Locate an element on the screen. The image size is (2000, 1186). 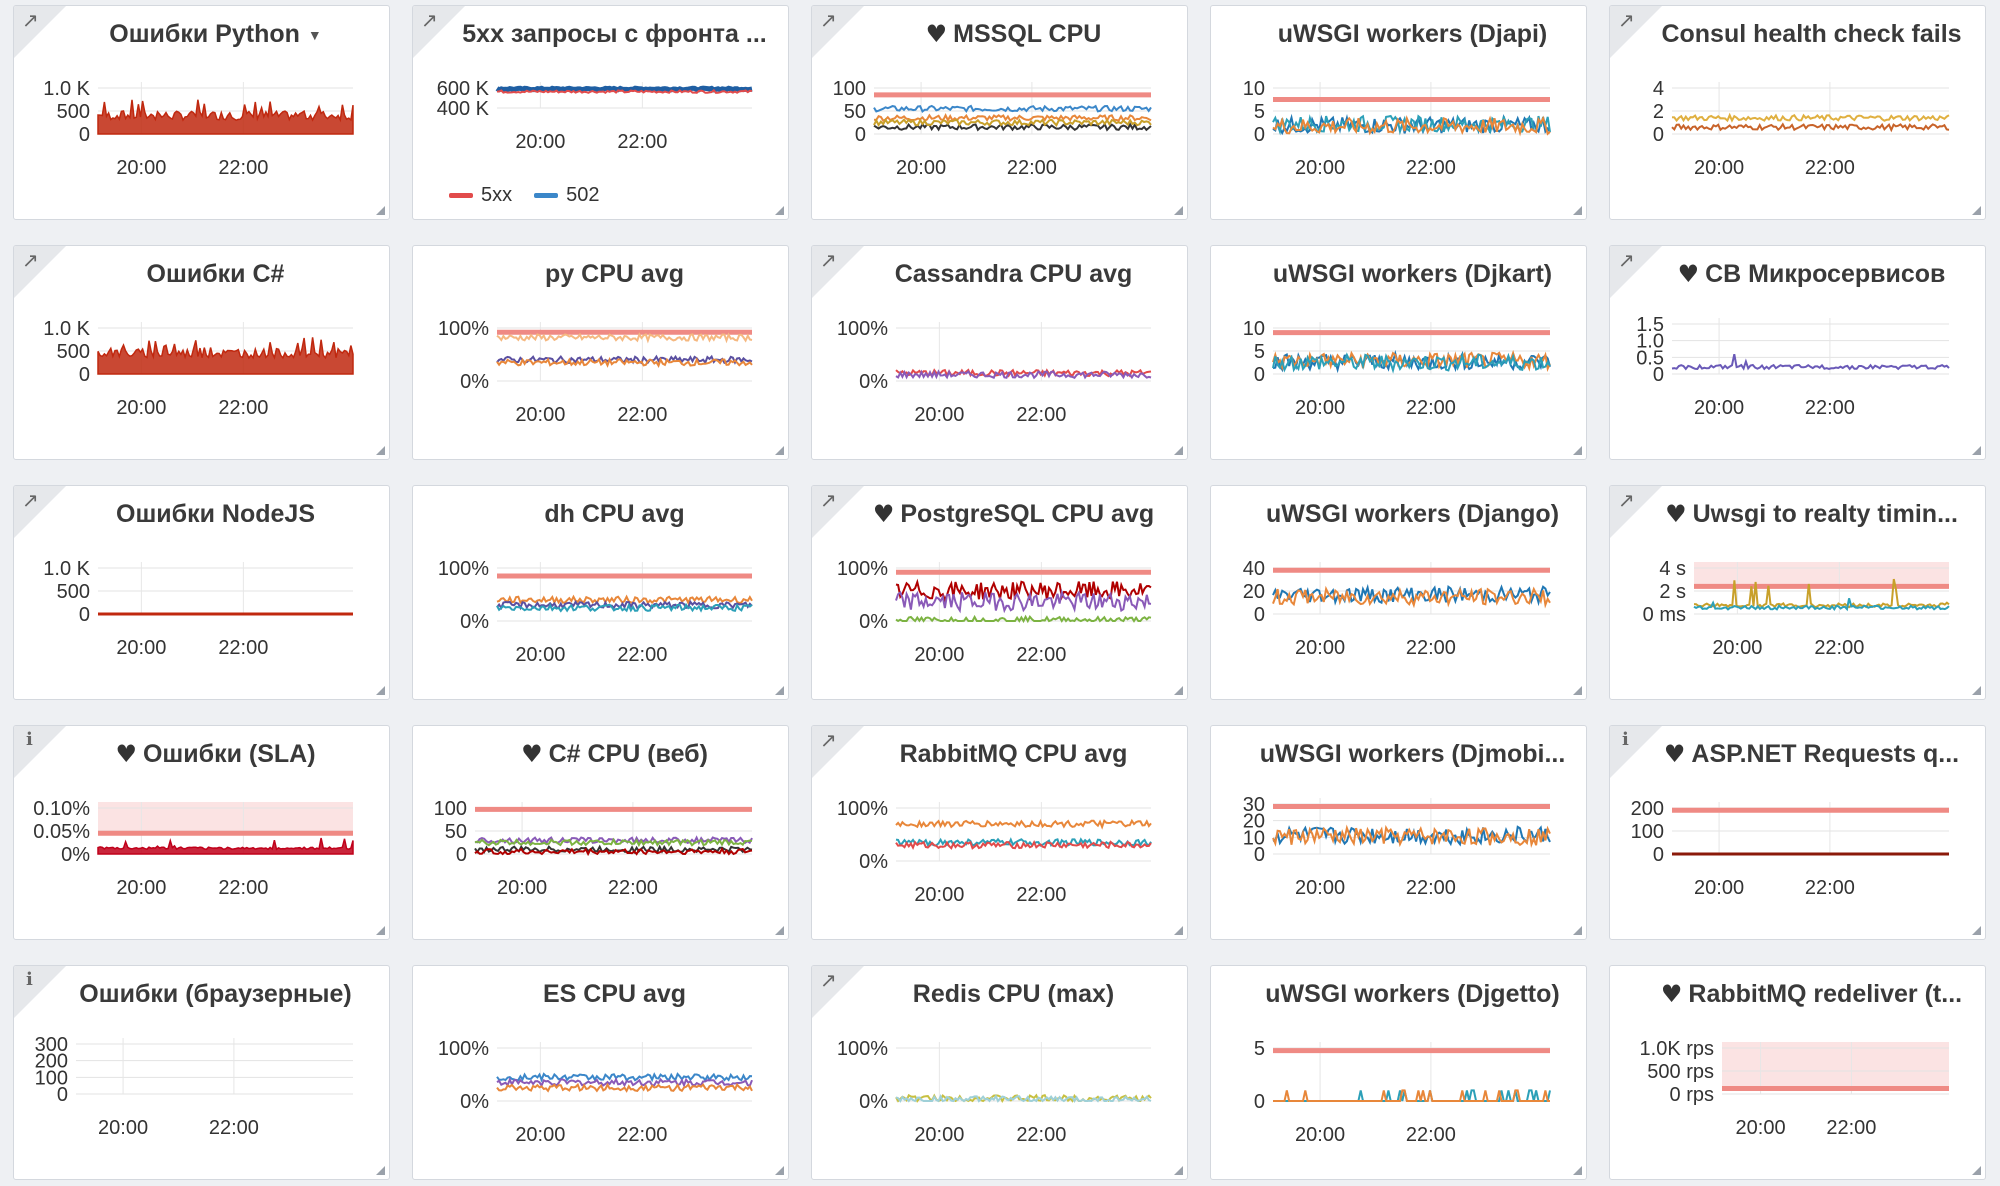
panel-11: ↗ Ошибки NodeJS 1.0 K 500 0 20:00 22:00 is located at coordinates (201, 592).